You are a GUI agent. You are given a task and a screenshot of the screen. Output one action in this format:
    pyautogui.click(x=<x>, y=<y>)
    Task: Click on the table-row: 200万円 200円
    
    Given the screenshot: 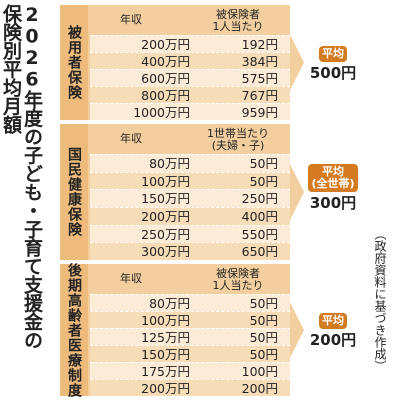 What is the action you would take?
    pyautogui.click(x=190, y=387)
    